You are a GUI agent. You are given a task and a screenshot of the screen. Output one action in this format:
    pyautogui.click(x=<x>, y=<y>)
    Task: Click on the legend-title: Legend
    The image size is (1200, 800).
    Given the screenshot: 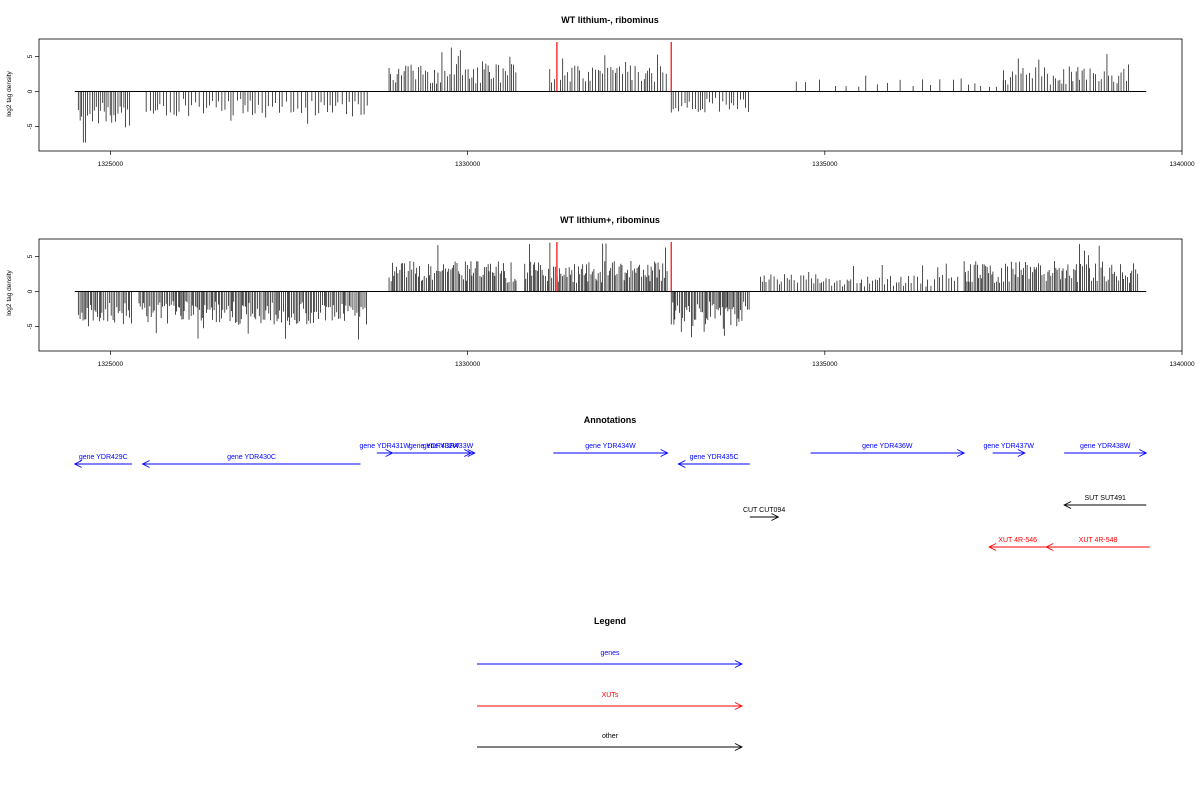 What is the action you would take?
    pyautogui.click(x=610, y=621)
    